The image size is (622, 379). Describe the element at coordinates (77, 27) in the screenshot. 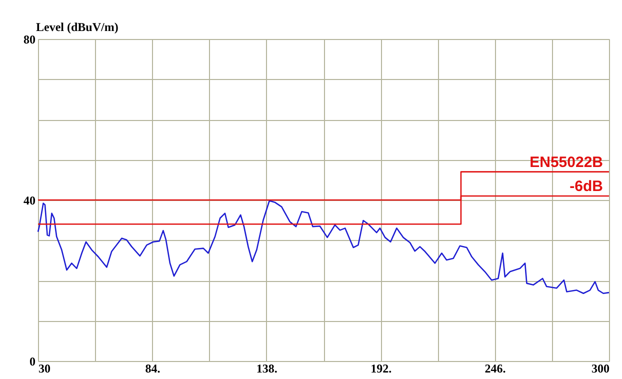

I see `y-axis-title: Level (dBuV/m)` at that location.